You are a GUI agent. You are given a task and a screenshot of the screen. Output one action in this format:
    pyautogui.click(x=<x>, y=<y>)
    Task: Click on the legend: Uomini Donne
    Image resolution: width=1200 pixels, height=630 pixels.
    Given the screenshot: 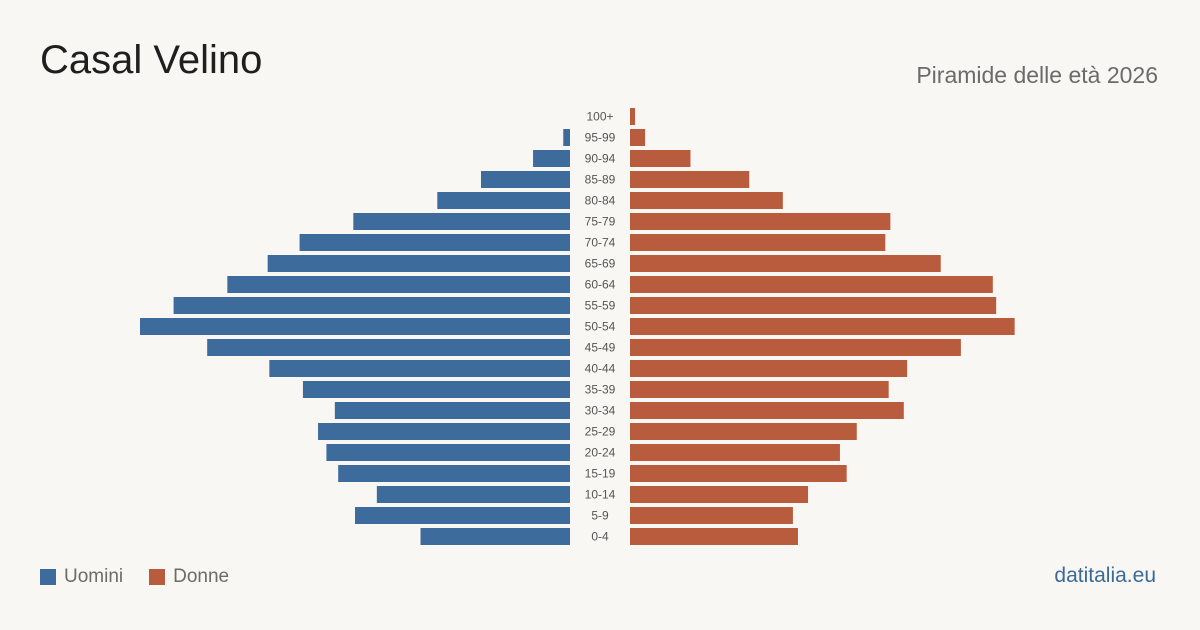 What is the action you would take?
    pyautogui.click(x=134, y=577)
    